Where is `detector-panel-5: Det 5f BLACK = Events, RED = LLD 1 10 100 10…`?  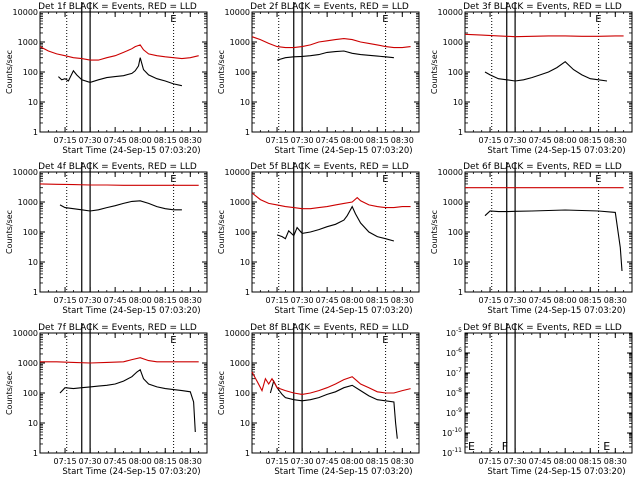
detector-panel-5: Det 5f BLACK = Events, RED = LLD 1 10 100 10… is located at coordinates (318, 239).